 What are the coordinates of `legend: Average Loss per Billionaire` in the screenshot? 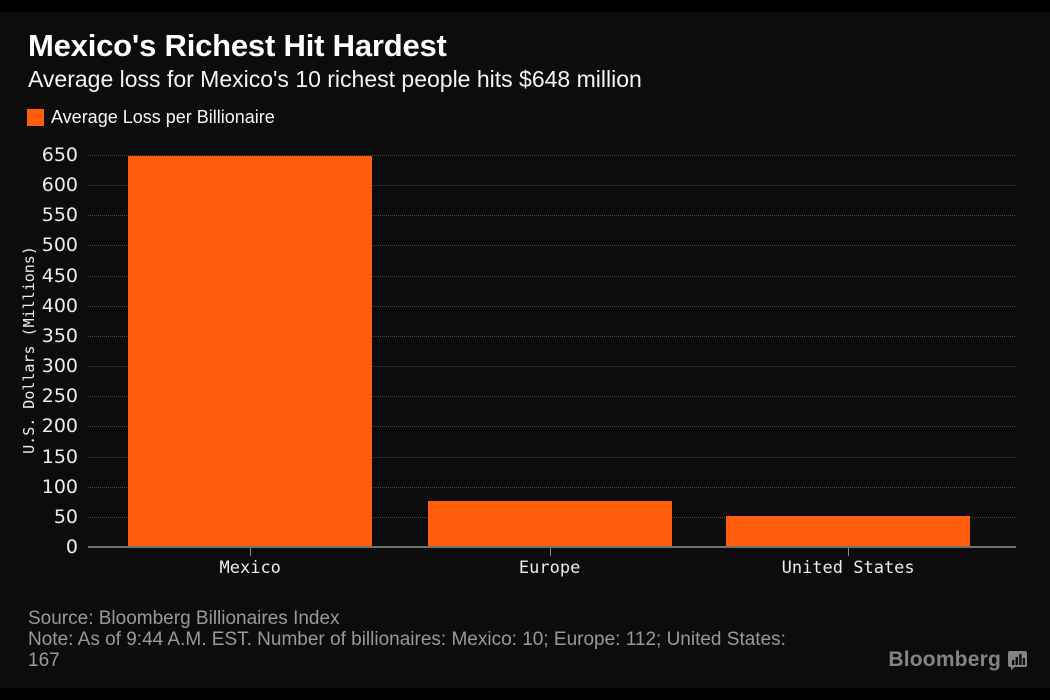 It's located at (151, 117).